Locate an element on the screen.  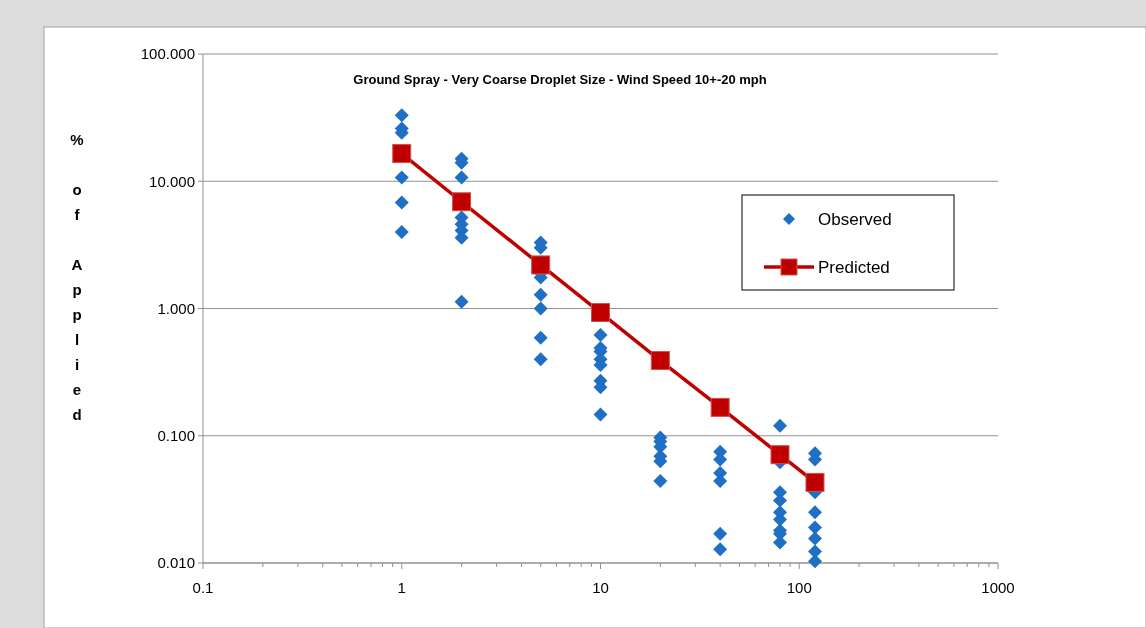
y-tick-label: 1.000 is located at coordinates (176, 308).